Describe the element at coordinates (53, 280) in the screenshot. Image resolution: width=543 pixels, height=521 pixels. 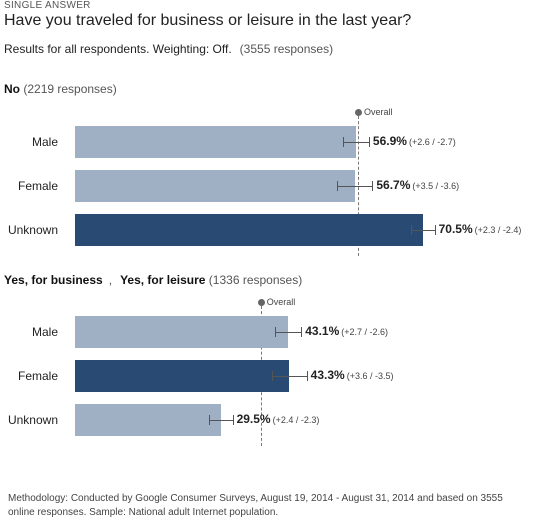
I see `section-title-yes-business: Yes, for business` at that location.